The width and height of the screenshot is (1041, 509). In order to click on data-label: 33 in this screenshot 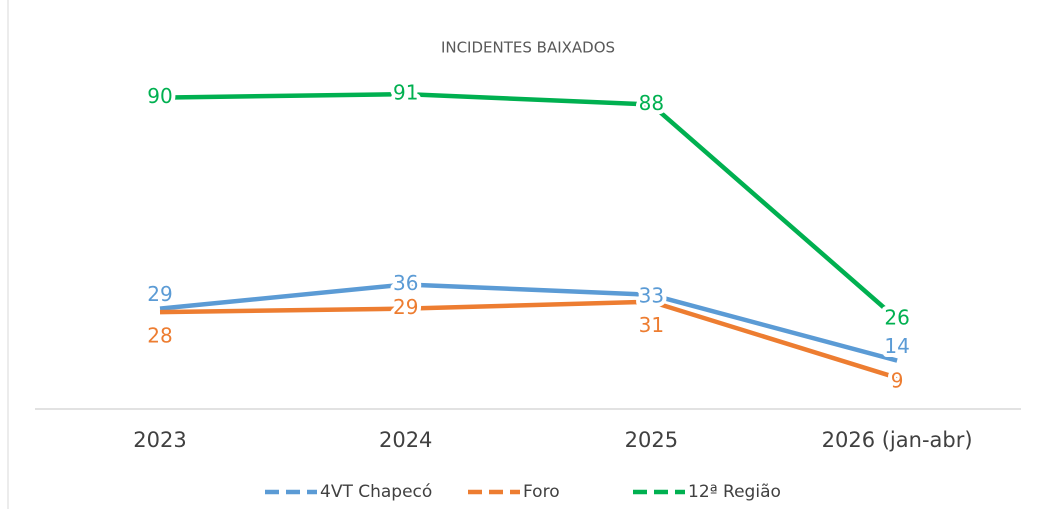, I will do `click(651, 295)`.